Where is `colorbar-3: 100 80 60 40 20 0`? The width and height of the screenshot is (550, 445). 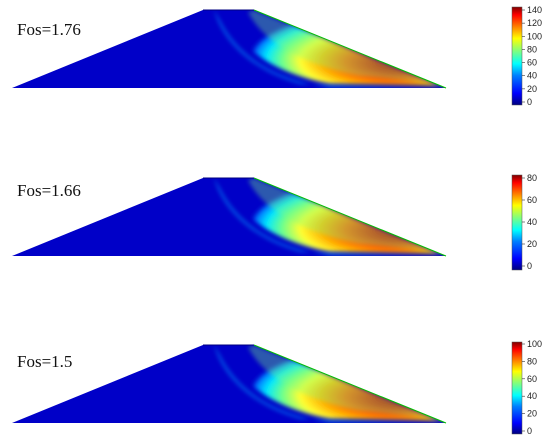 colorbar-3: 100 80 60 40 20 0 is located at coordinates (526, 387).